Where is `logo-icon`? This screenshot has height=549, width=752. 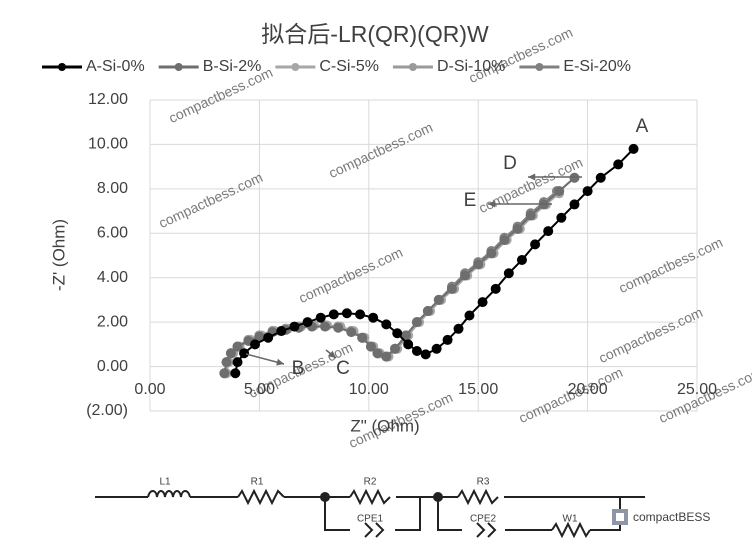 logo-icon is located at coordinates (620, 517).